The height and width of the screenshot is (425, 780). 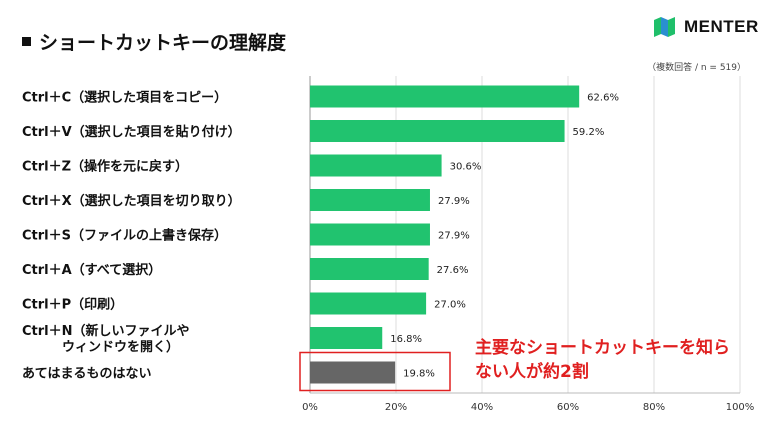 I want to click on page-title: ショートカットキーの理解度, so click(x=154, y=41).